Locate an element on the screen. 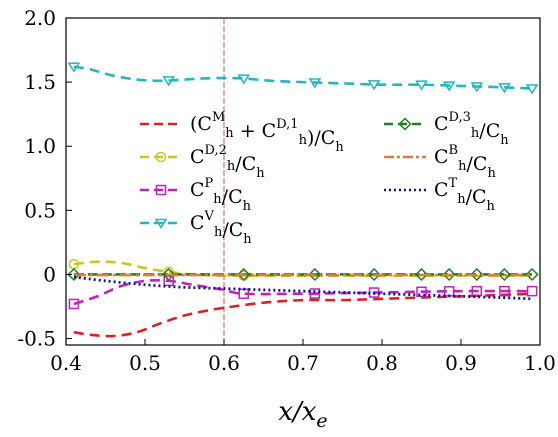 Image resolution: width=558 pixels, height=437 pixels. y-tick-label: 0.5 is located at coordinates (40, 210).